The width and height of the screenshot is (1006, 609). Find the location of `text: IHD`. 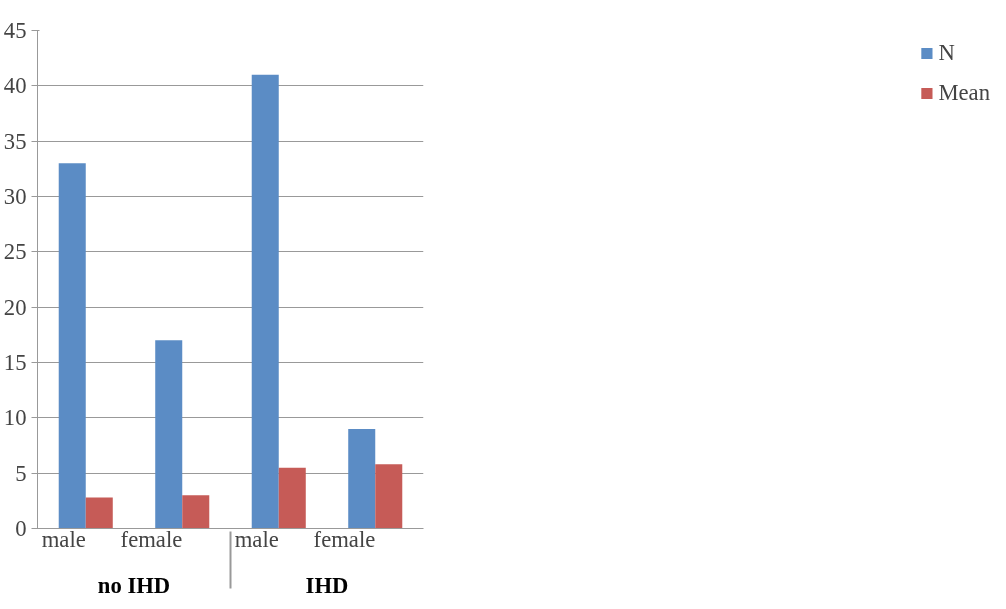

text: IHD is located at coordinates (327, 585).